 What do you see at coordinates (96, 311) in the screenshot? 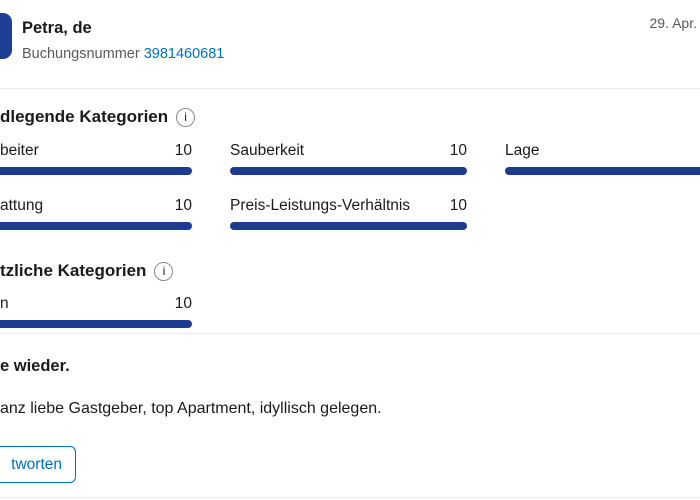
I see `category-additional: n 10` at bounding box center [96, 311].